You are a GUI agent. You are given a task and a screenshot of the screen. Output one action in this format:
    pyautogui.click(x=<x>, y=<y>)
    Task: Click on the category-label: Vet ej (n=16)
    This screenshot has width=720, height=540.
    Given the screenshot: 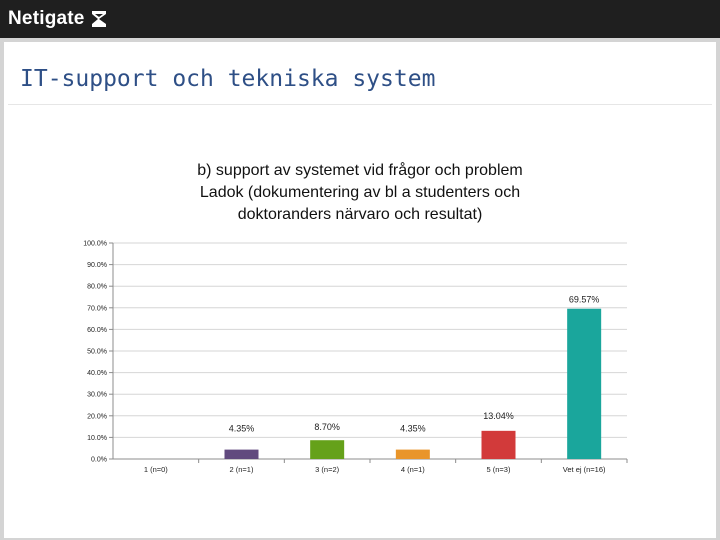 What is the action you would take?
    pyautogui.click(x=584, y=469)
    